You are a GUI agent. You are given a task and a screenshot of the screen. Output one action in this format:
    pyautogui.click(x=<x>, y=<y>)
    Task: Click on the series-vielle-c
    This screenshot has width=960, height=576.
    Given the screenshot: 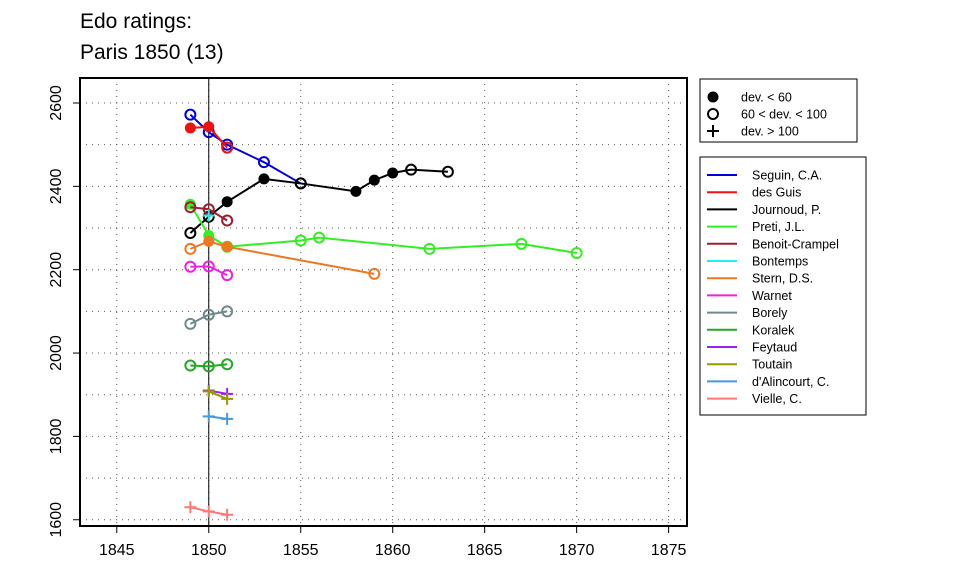 What is the action you would take?
    pyautogui.click(x=209, y=511)
    